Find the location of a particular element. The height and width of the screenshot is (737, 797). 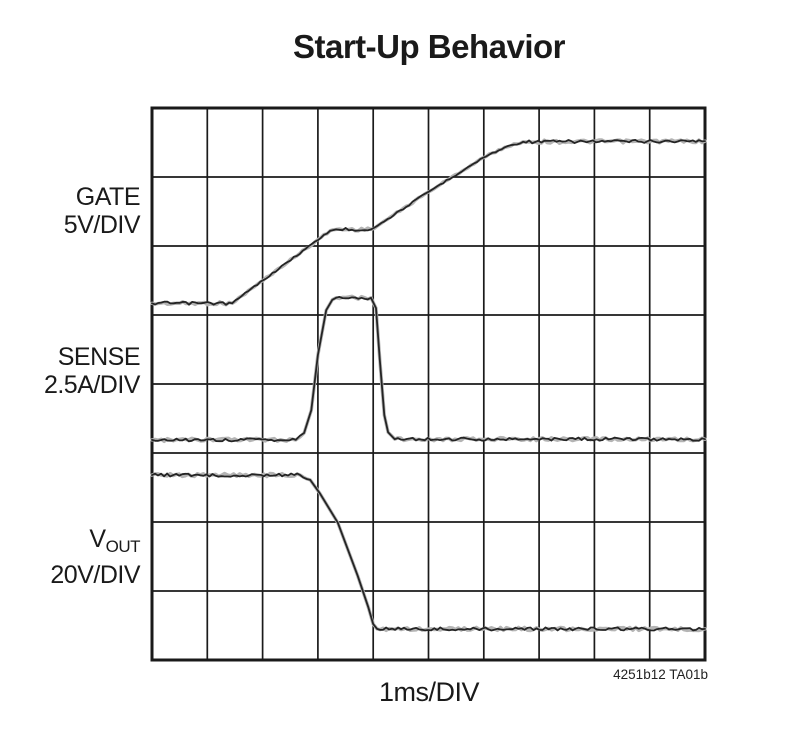

vout-label-v: V is located at coordinates (97, 539).